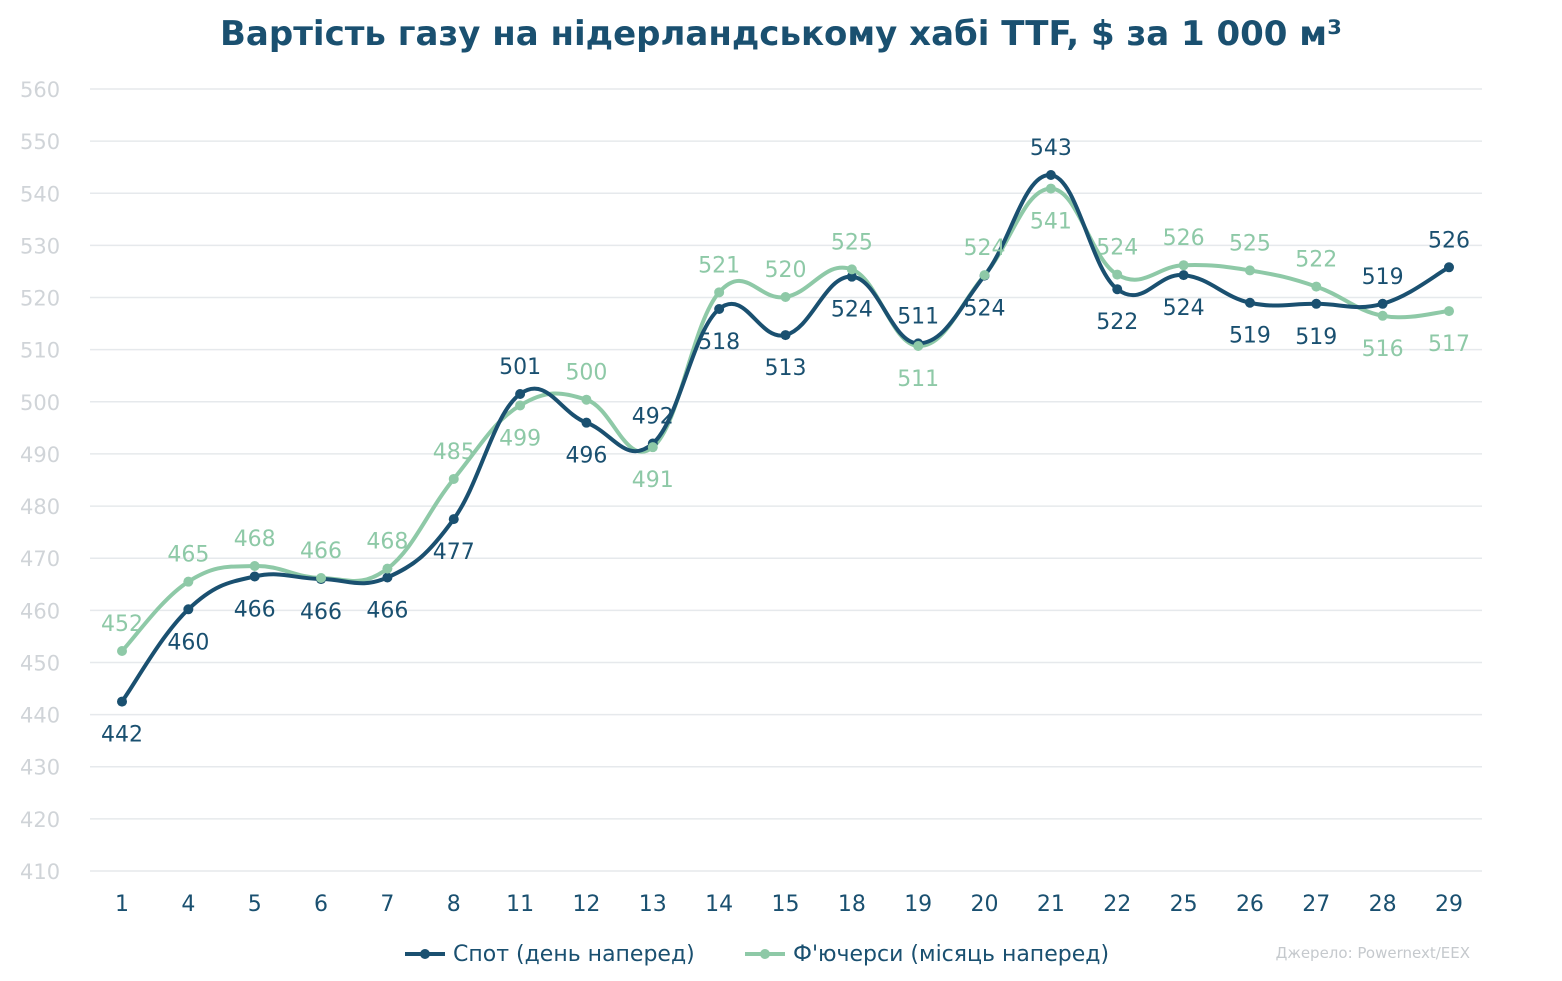 The image size is (1562, 981). I want to click on y-tick-label: 460, so click(40, 611).